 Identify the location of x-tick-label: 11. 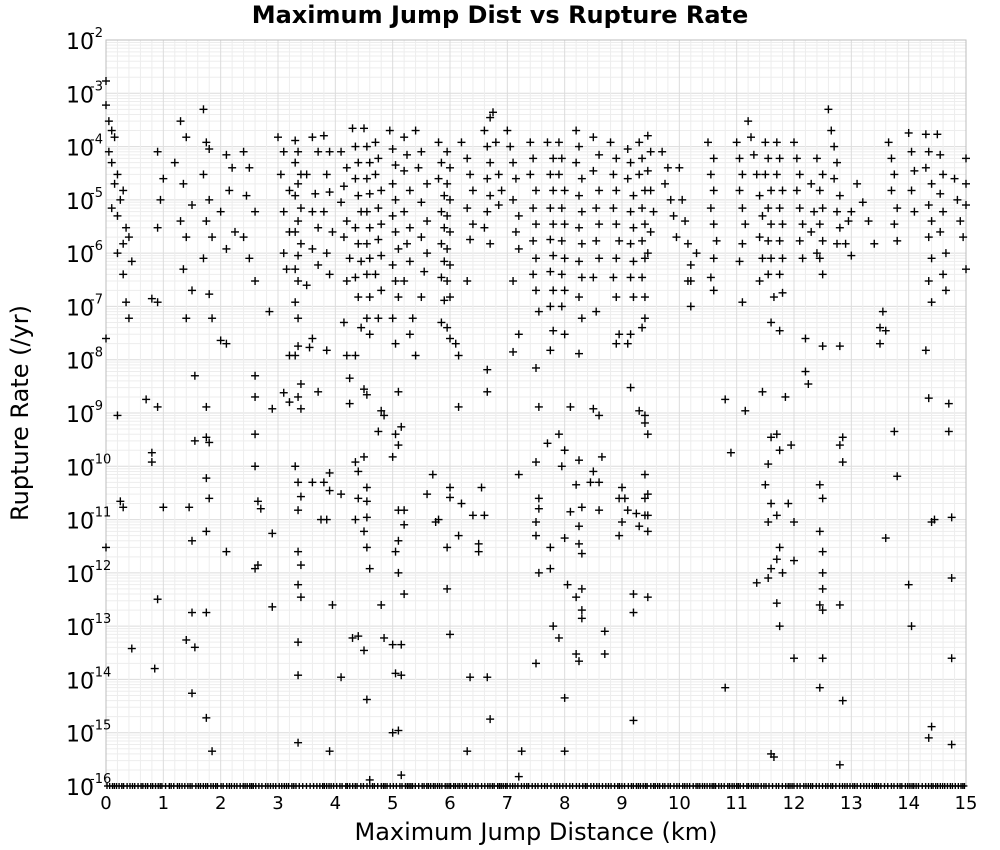
(736, 803).